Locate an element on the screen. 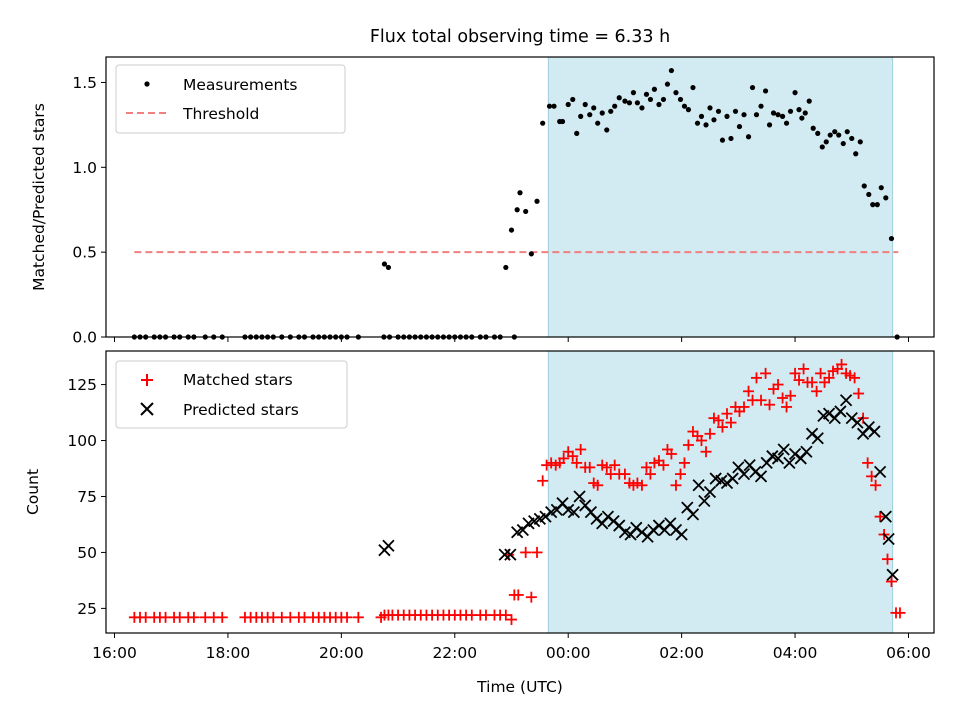 This screenshot has height=720, width=960. legend-measurements-marker is located at coordinates (147, 84).